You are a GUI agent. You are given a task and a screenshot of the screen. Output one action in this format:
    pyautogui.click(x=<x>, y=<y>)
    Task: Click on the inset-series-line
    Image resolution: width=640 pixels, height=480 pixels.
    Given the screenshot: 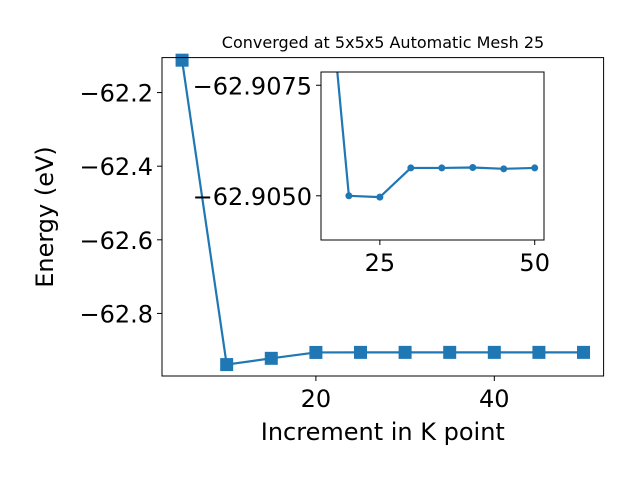 What is the action you would take?
    pyautogui.click(x=435, y=135)
    